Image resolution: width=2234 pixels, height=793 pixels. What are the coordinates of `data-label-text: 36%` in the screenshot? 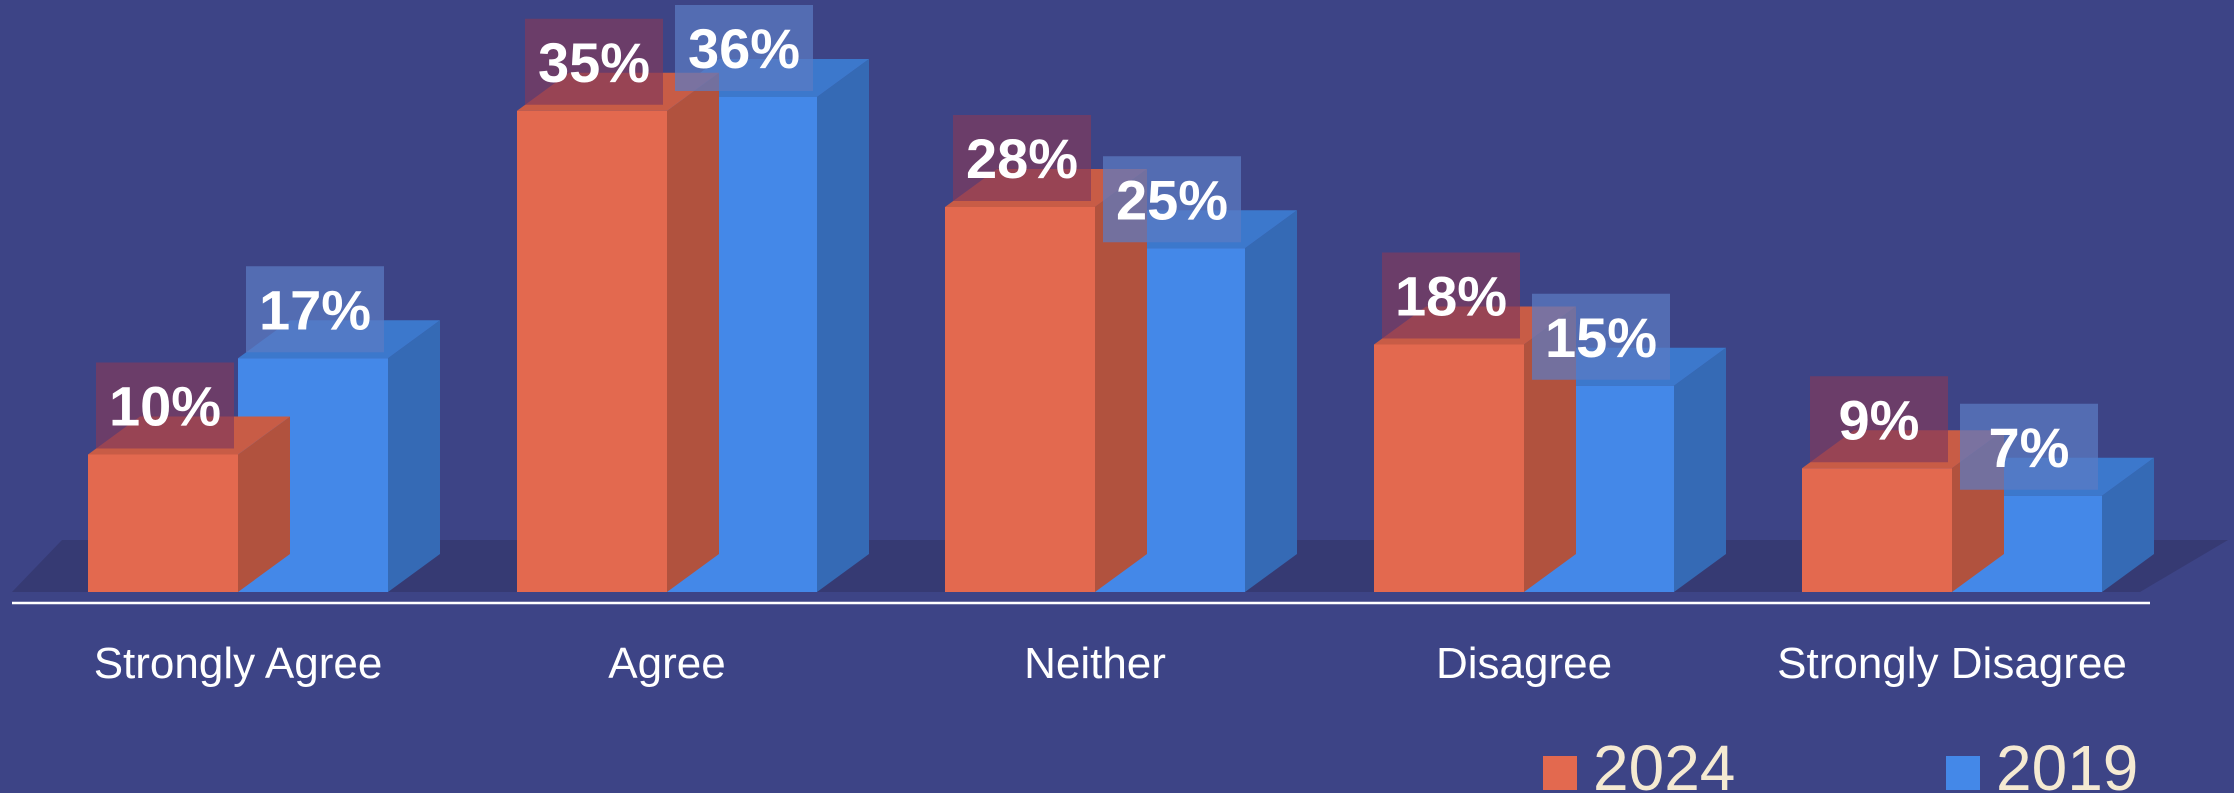 It's located at (744, 48).